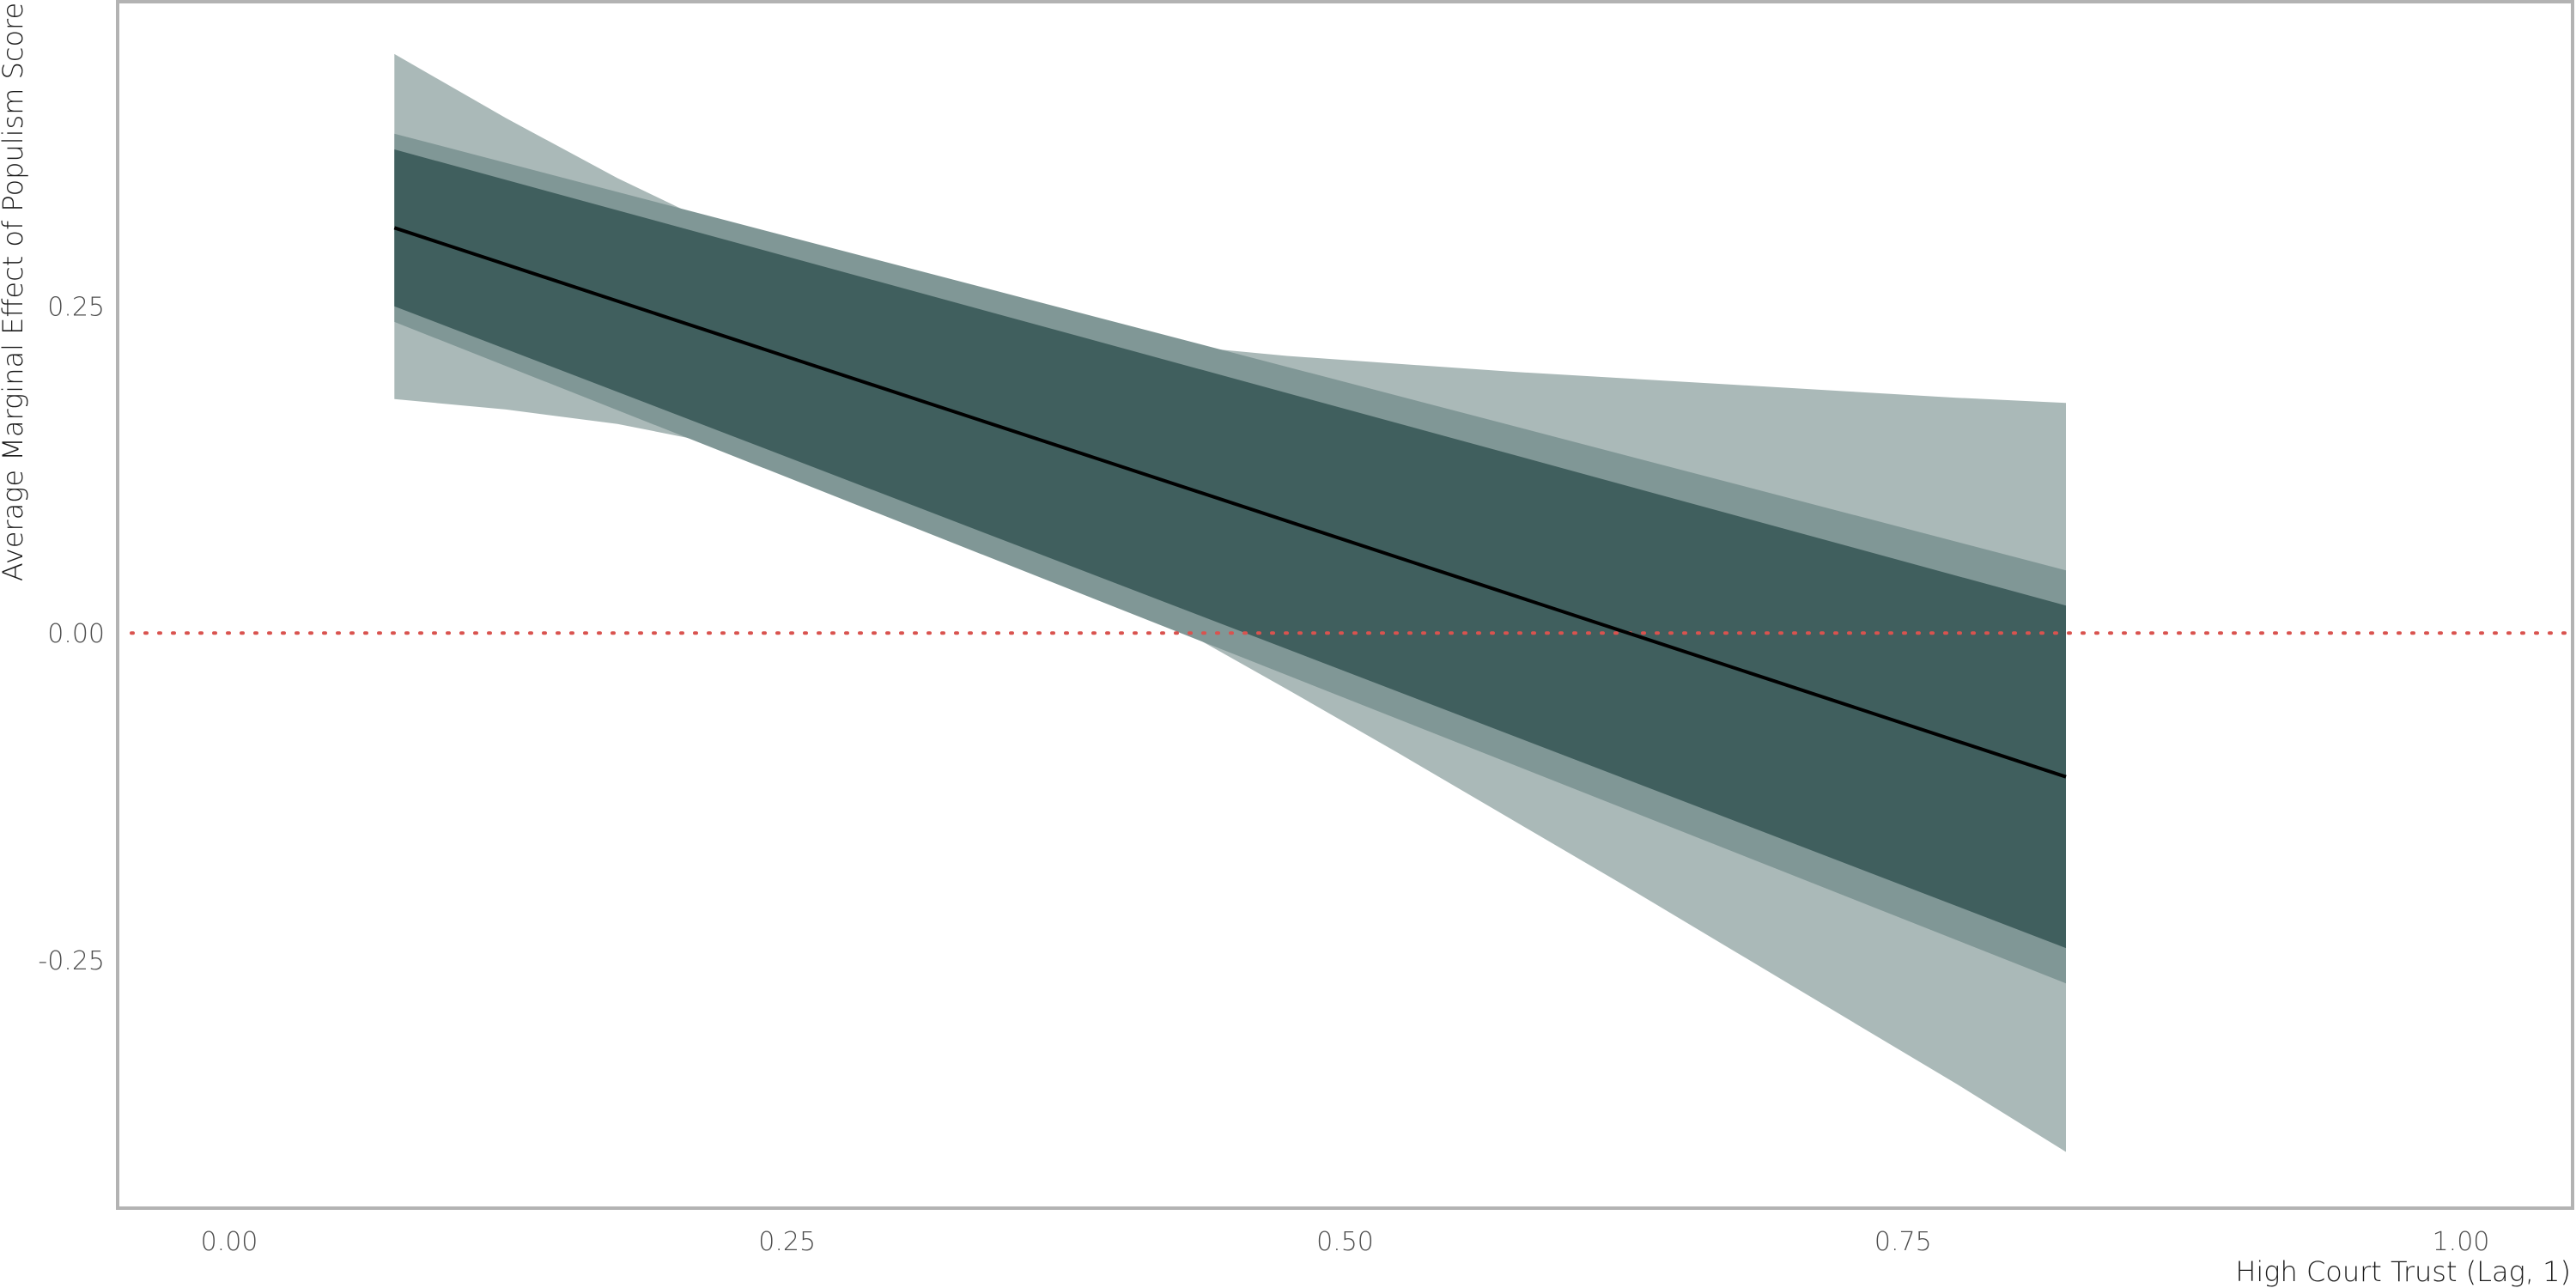 Image resolution: width=2576 pixels, height=1288 pixels. What do you see at coordinates (1903, 1242) in the screenshot?
I see `x-tick-label: 0.75` at bounding box center [1903, 1242].